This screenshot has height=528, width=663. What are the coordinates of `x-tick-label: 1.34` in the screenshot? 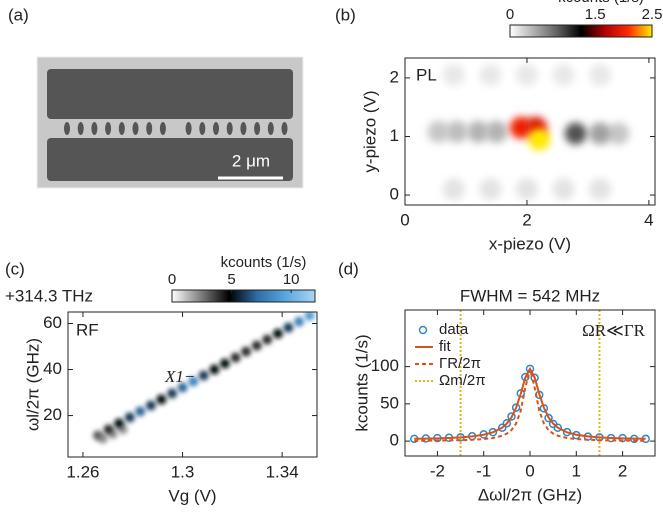 It's located at (282, 471).